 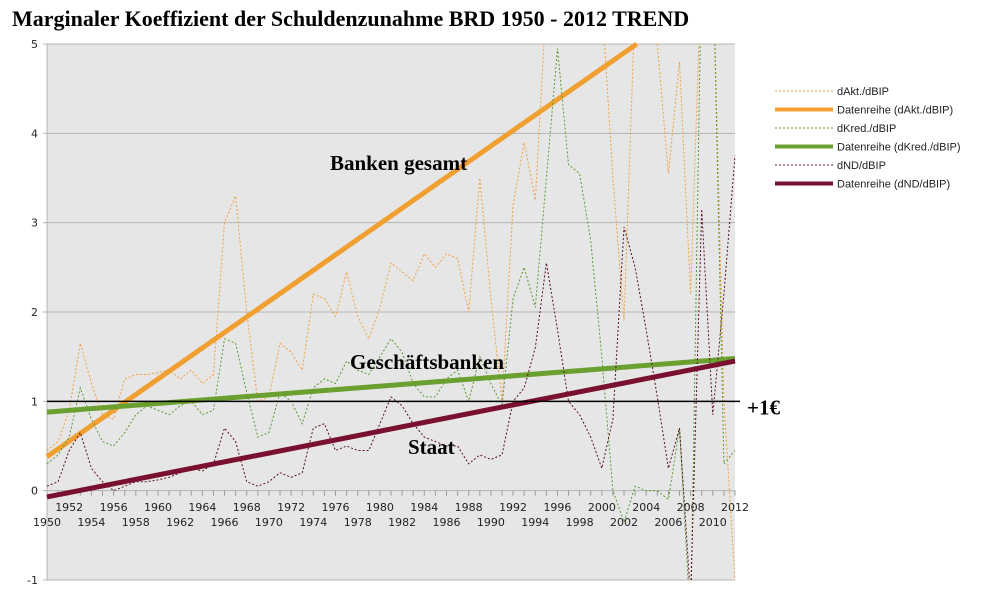 I want to click on legend-label: dAkt./dBIP, so click(x=863, y=92).